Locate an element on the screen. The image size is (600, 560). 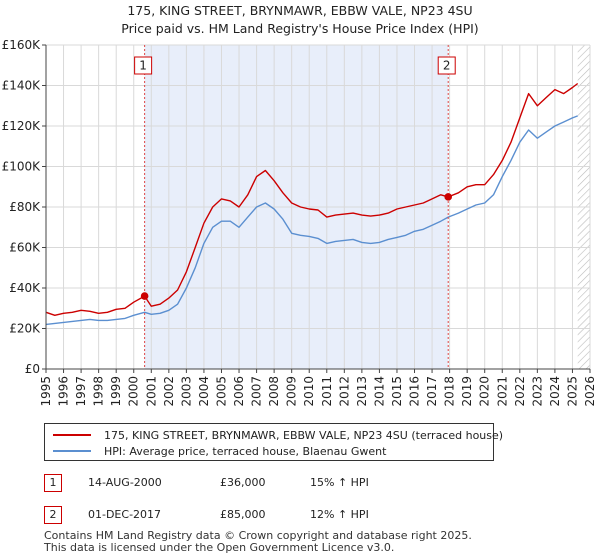
y-tick-label: £0 is located at coordinates (32, 369).